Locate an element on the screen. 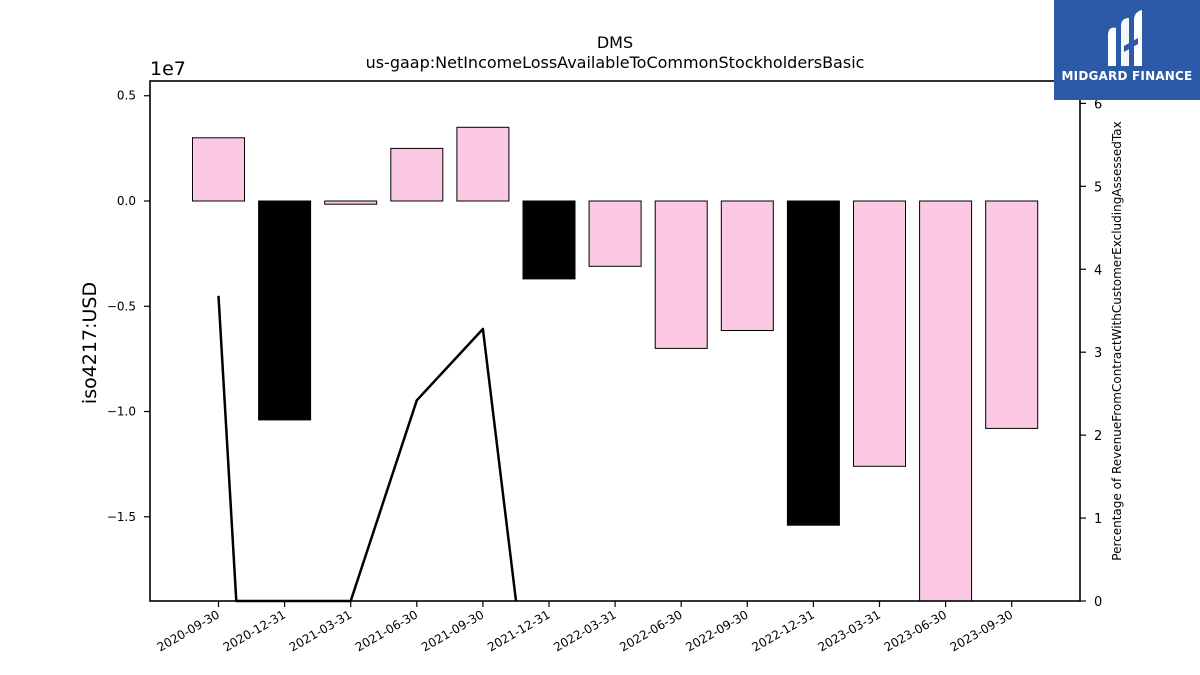  x-tick-label: 2023-09-30 is located at coordinates (981, 630).